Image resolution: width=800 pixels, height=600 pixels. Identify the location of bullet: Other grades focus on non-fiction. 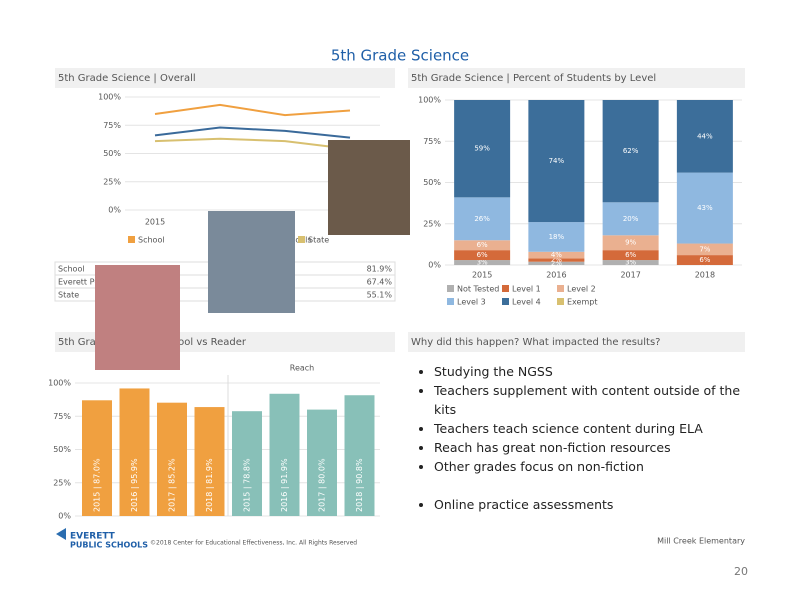
(594, 466).